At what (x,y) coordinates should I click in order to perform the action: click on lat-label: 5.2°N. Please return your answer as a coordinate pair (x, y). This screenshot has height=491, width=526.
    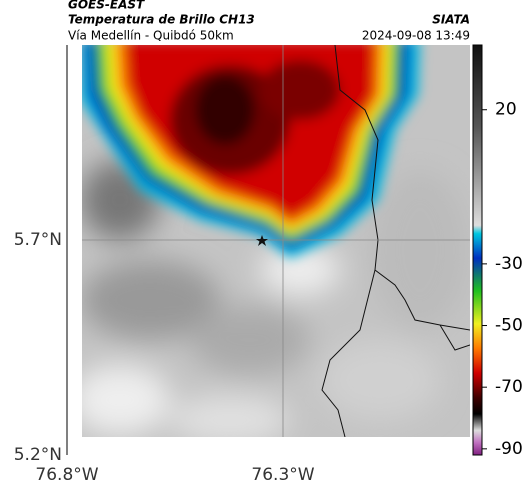
    Looking at the image, I should click on (38, 455).